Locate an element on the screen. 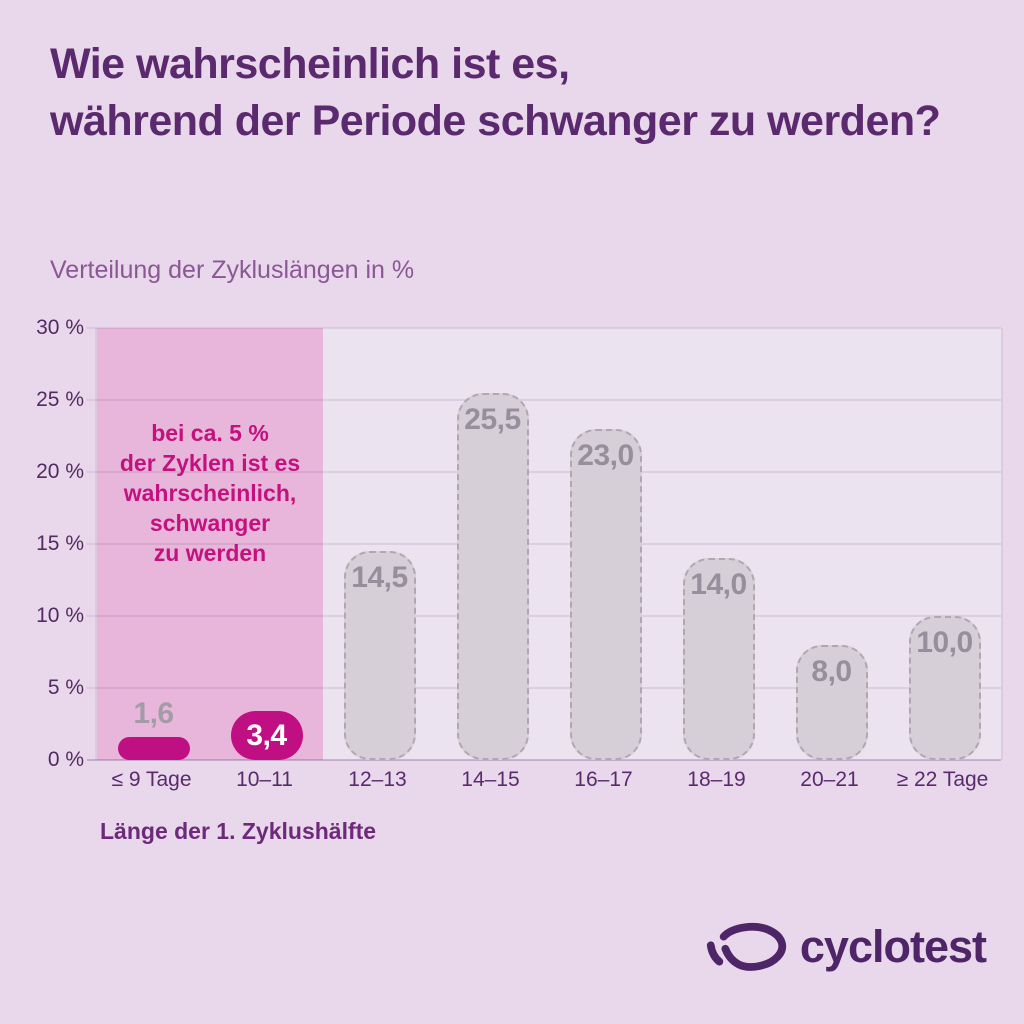 Image resolution: width=1024 pixels, height=1024 pixels. highlight-region is located at coordinates (210, 544).